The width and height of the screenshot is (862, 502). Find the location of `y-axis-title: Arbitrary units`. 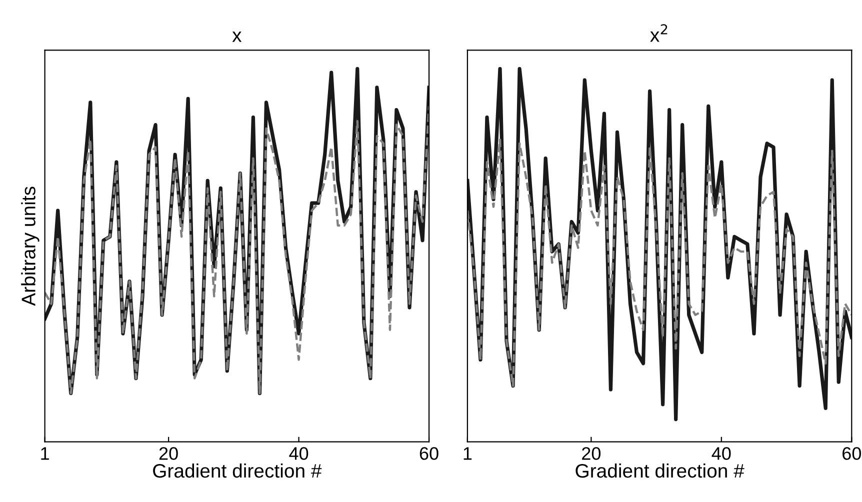

y-axis-title: Arbitrary units is located at coordinates (30, 246).